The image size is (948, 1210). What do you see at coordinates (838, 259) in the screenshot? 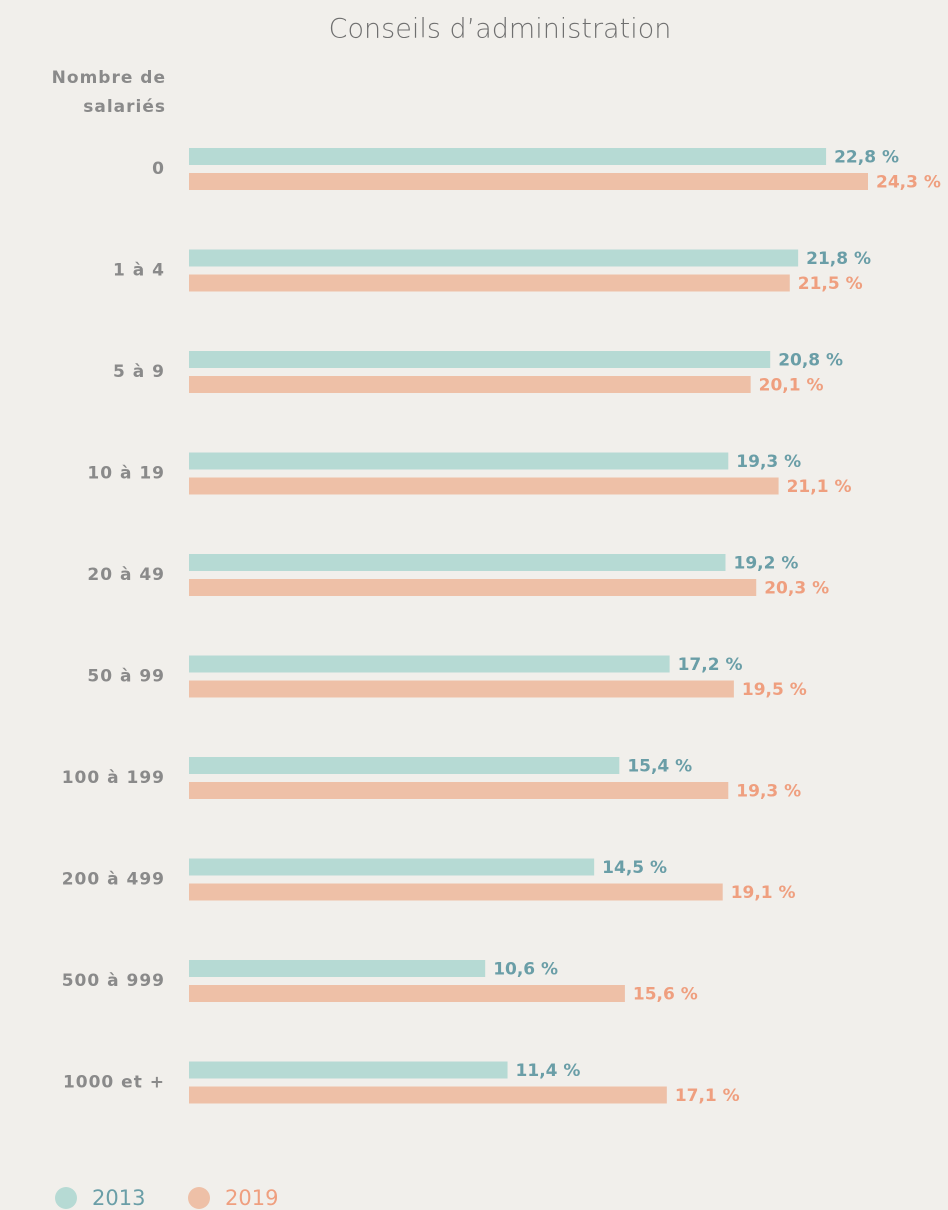
I see `value-label: 21,8 %` at bounding box center [838, 259].